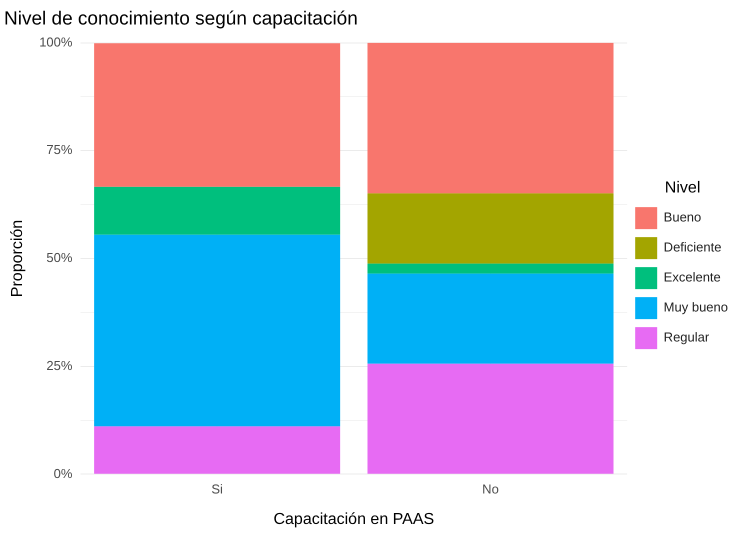  What do you see at coordinates (63, 473) in the screenshot?
I see `y-tick-label: 0%` at bounding box center [63, 473].